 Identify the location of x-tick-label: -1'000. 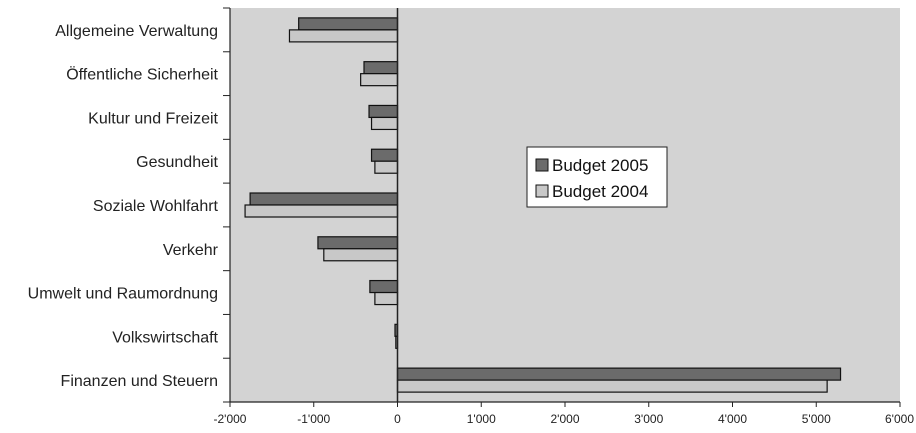
(313, 419).